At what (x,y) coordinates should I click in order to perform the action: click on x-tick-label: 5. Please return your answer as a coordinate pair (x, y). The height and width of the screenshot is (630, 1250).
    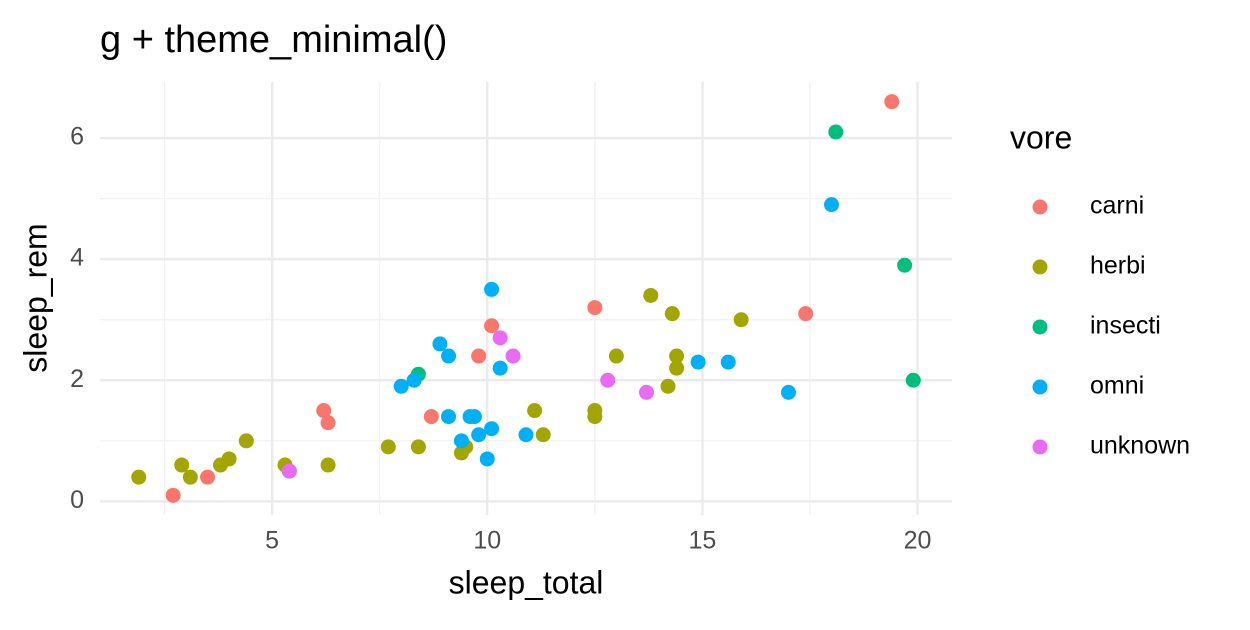
    Looking at the image, I should click on (272, 541).